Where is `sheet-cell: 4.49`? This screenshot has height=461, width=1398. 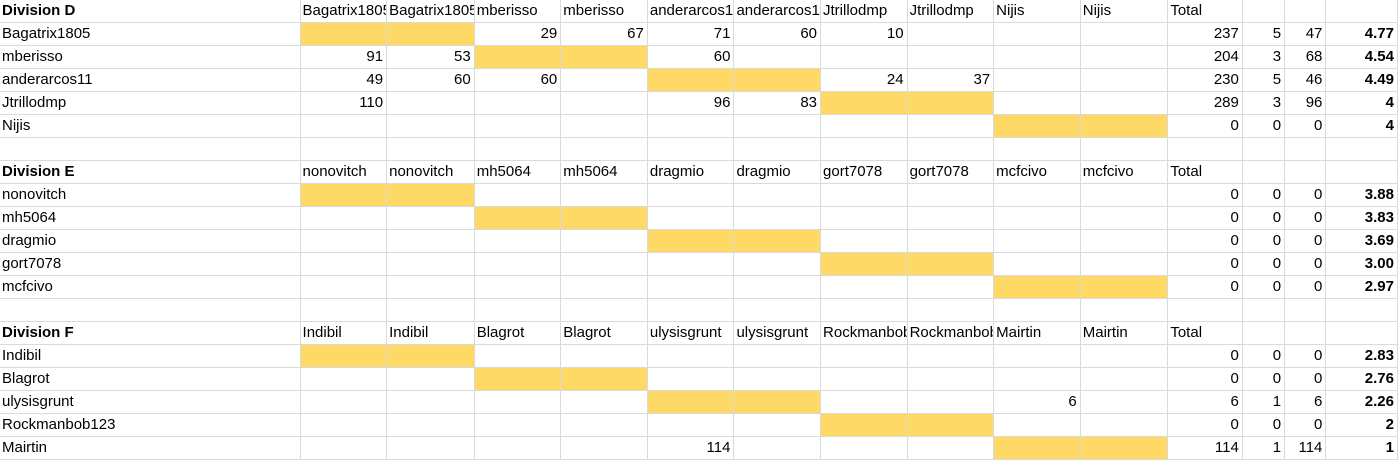
sheet-cell: 4.49 is located at coordinates (1361, 80).